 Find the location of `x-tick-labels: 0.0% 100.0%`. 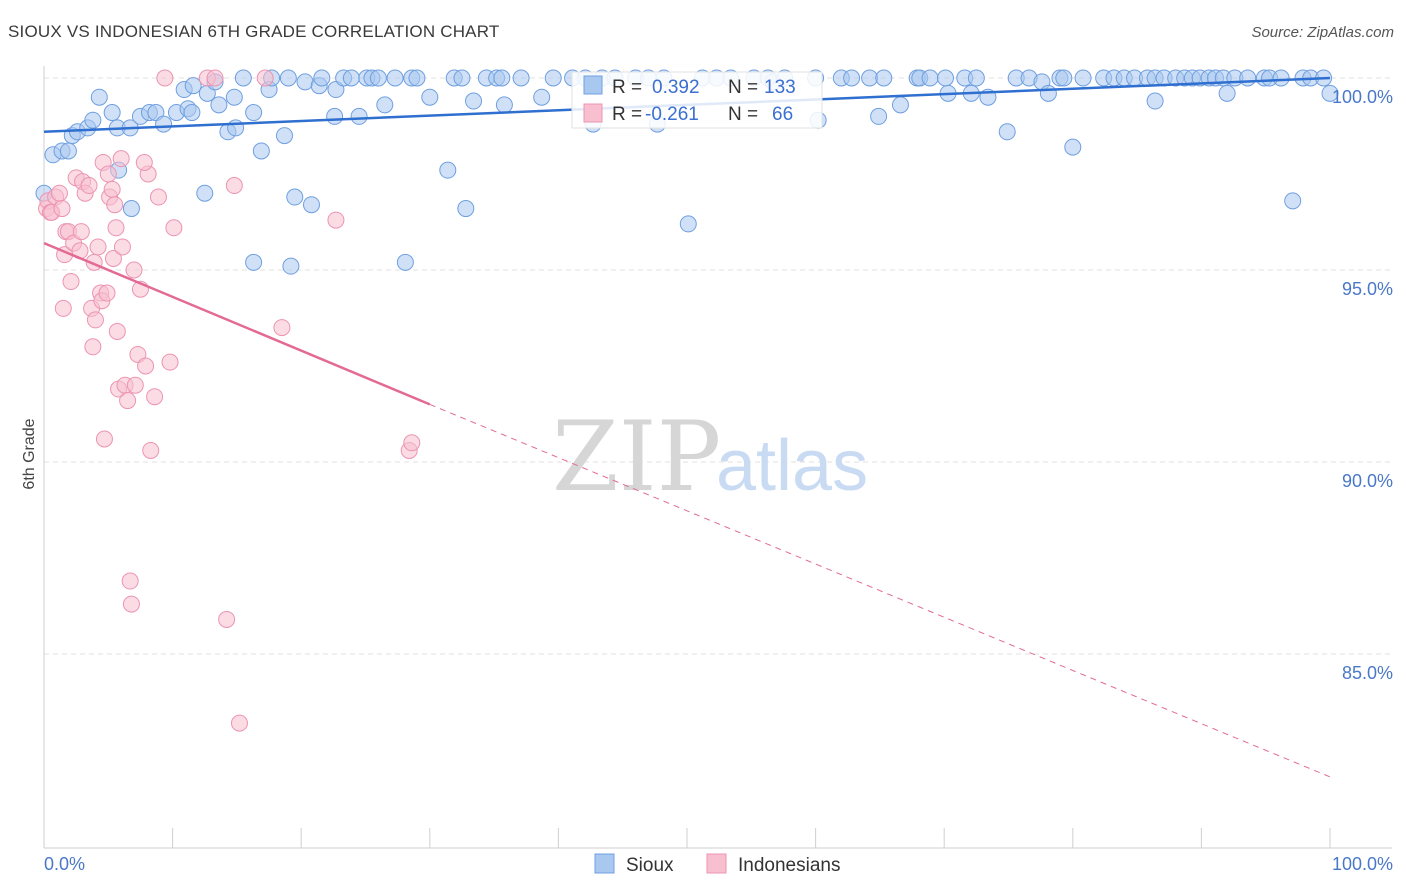

x-tick-labels: 0.0% 100.0% is located at coordinates (718, 864).